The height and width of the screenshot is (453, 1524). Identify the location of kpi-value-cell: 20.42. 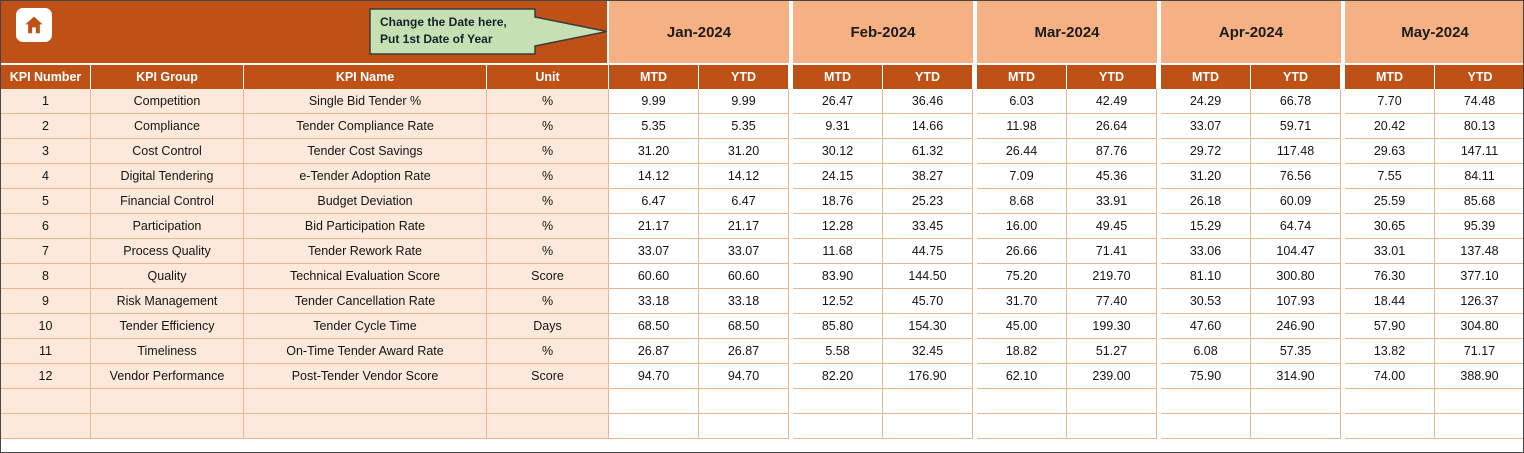
(1390, 126).